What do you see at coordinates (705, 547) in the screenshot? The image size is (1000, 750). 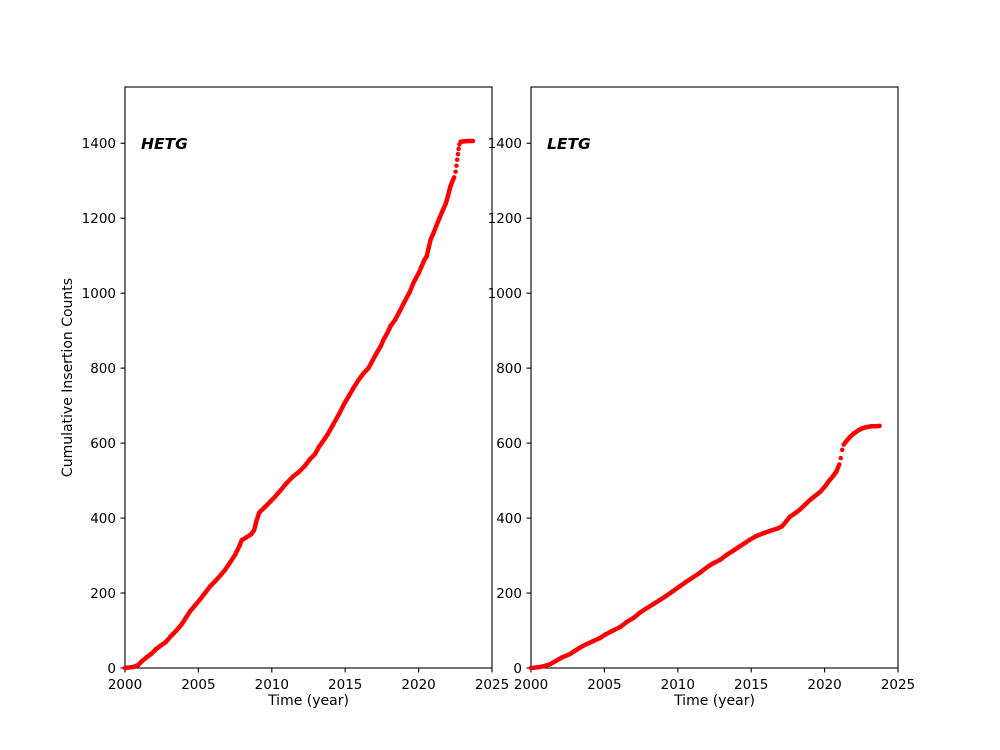 I see `letg-series-dots` at bounding box center [705, 547].